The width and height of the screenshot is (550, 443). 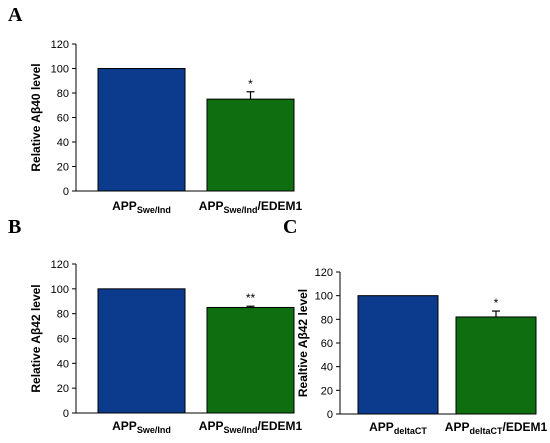 I want to click on y-axis-label: Relative Aβ42 level, so click(x=36, y=338).